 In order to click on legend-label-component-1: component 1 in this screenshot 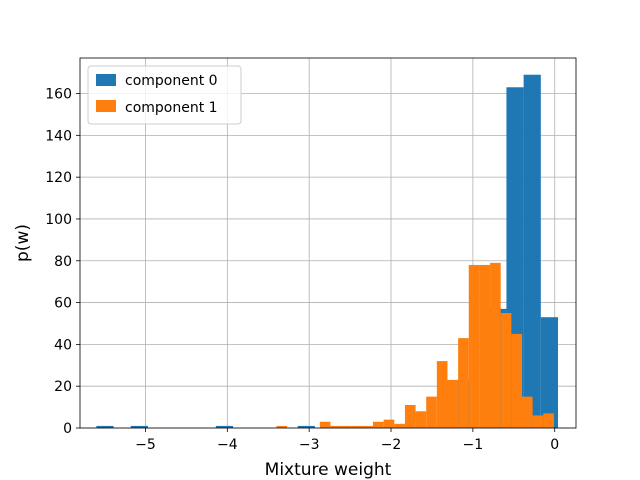, I will do `click(171, 108)`.